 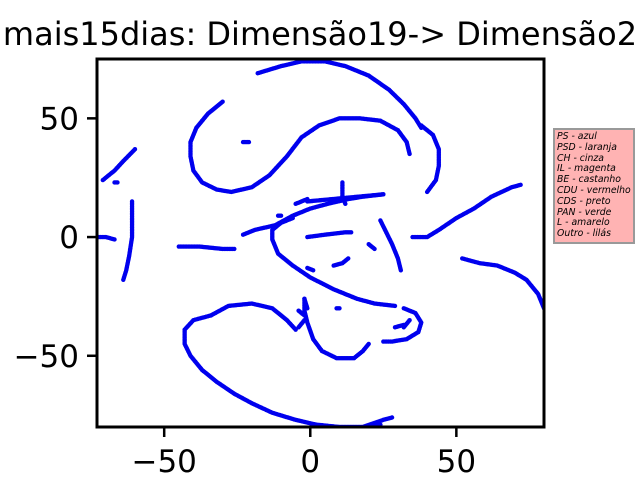 I want to click on legend-entry-cdu: CDU - vermelho, so click(x=594, y=190).